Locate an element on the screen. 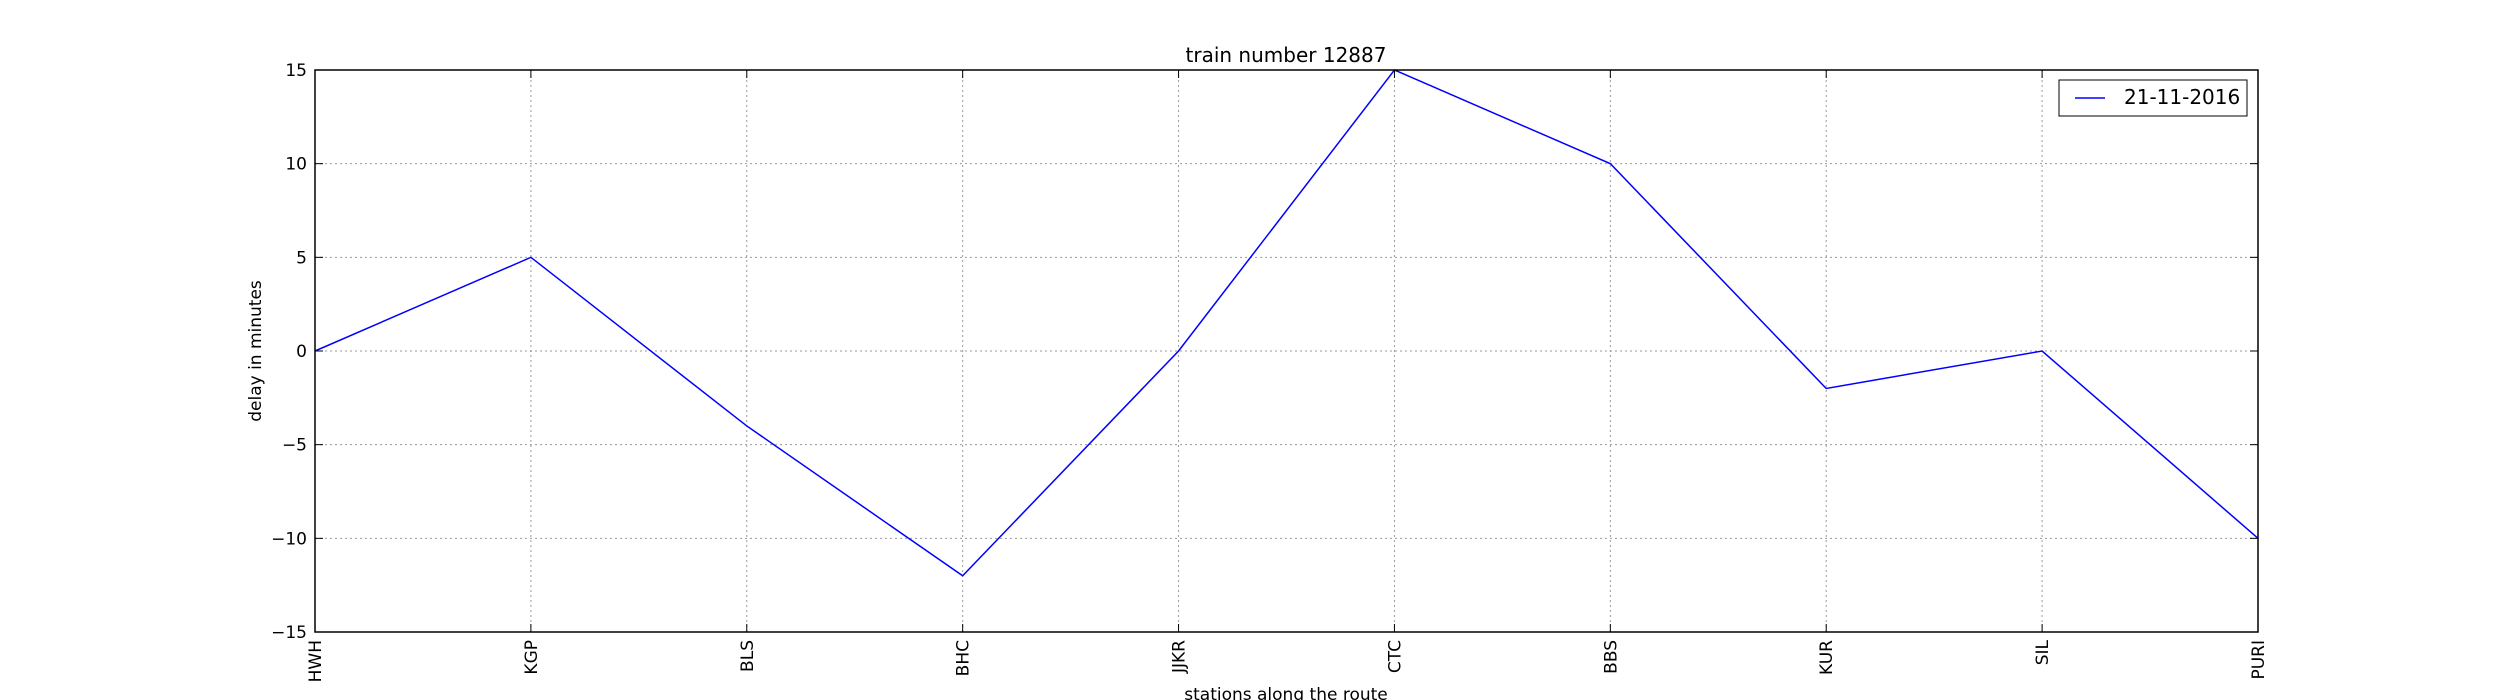 Image resolution: width=2500 pixels, height=700 pixels. x-tick-label: PURI is located at coordinates (2259, 660).